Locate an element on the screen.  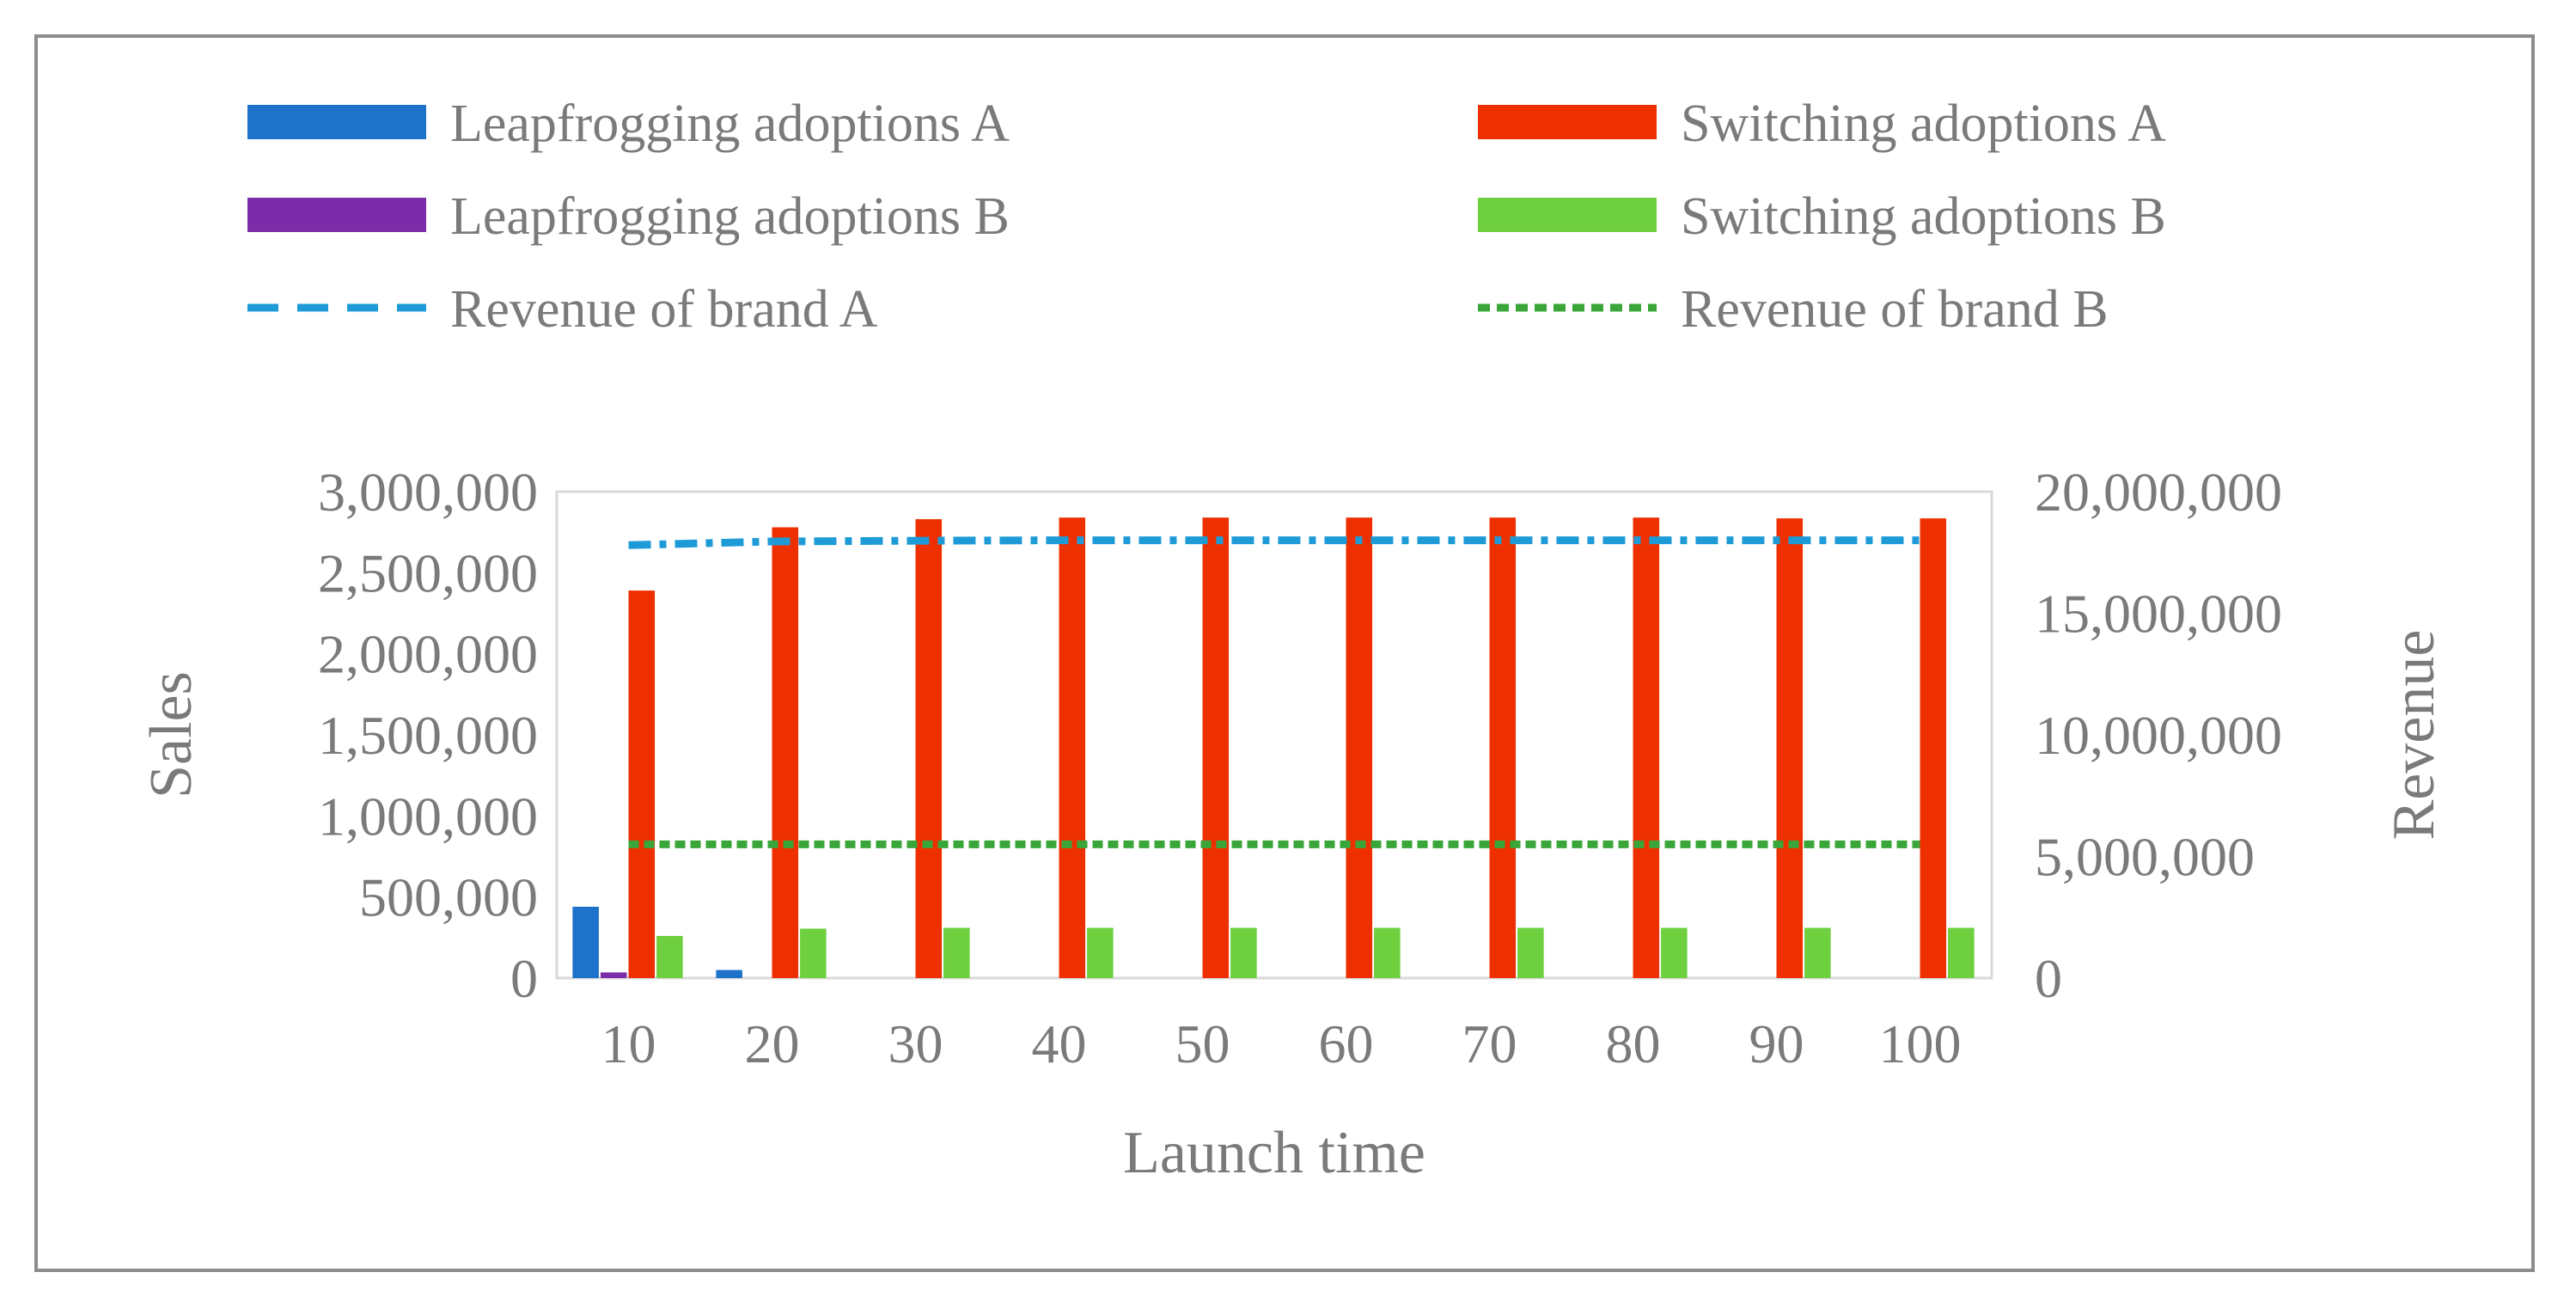
x-tick-label-4: 50 is located at coordinates (1202, 1043).